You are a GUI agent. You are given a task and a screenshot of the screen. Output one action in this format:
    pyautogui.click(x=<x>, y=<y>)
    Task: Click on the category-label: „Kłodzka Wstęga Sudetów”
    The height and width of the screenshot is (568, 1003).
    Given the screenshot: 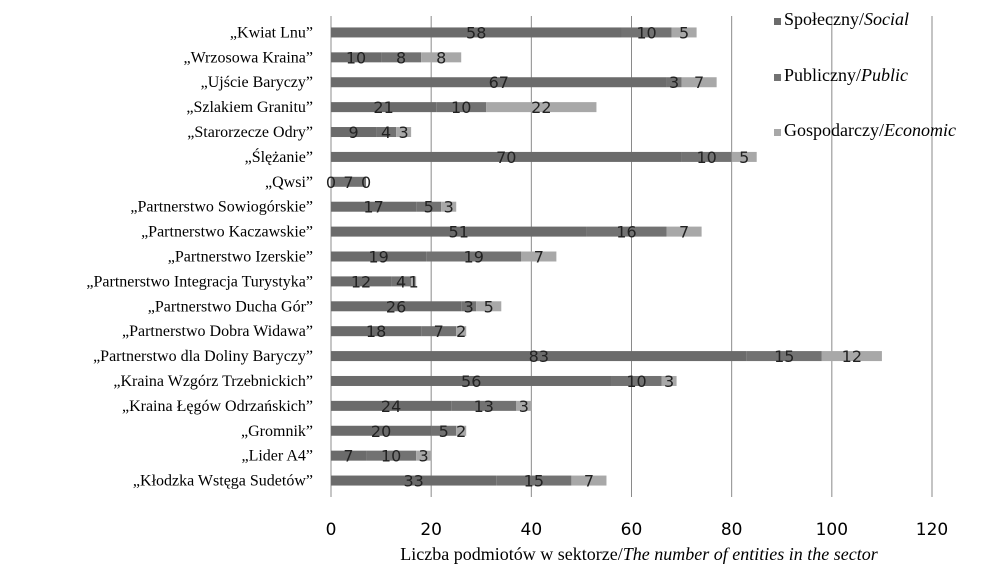 What is the action you would take?
    pyautogui.click(x=223, y=481)
    